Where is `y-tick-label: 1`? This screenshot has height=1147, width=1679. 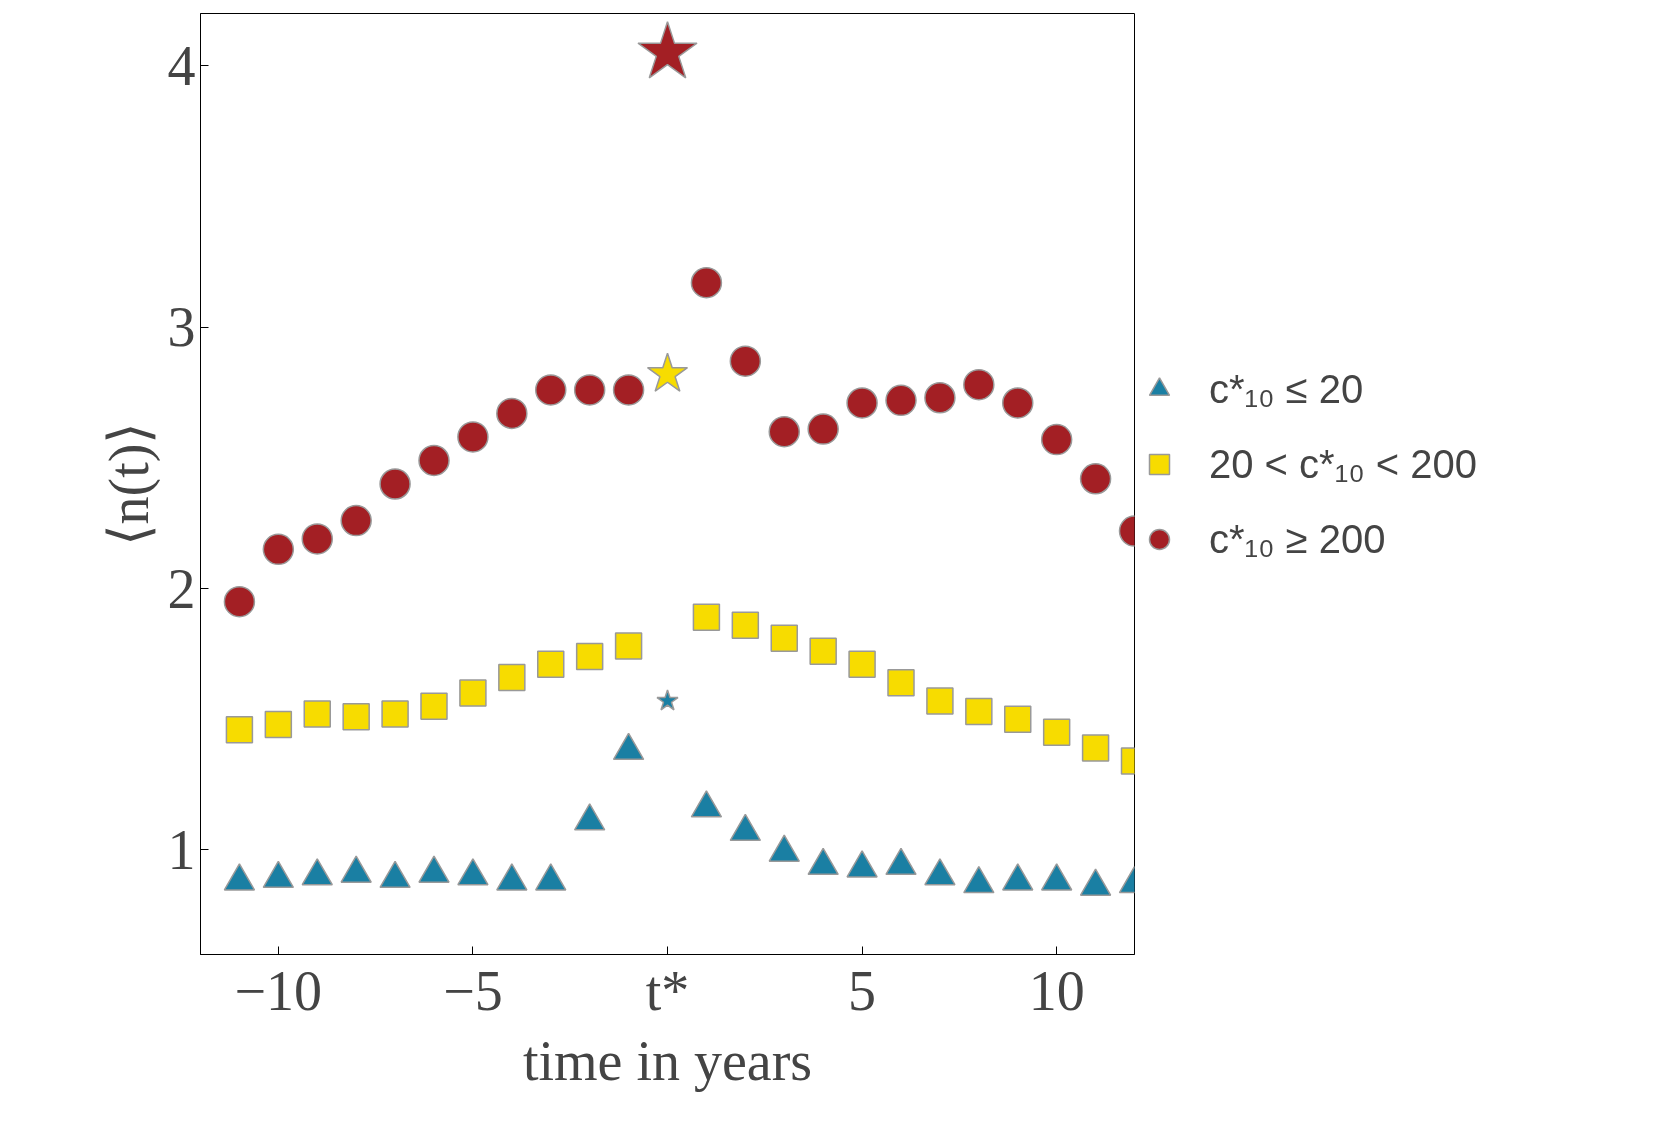
y-tick-label: 1 is located at coordinates (181, 849).